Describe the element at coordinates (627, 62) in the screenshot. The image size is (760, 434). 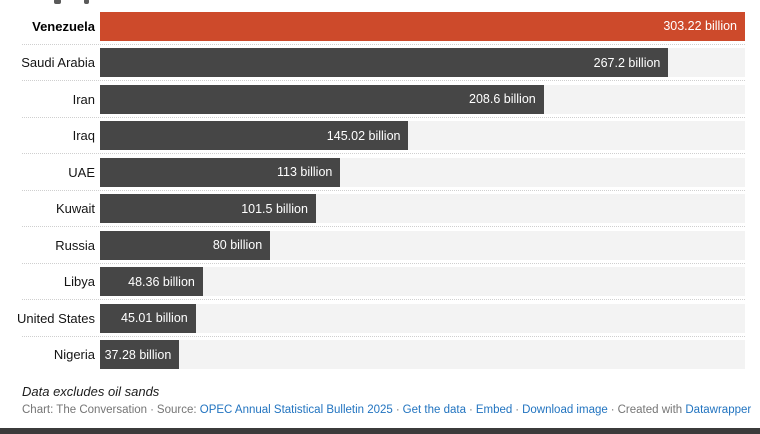
I see `bar-value-label: 267.2 billion` at that location.